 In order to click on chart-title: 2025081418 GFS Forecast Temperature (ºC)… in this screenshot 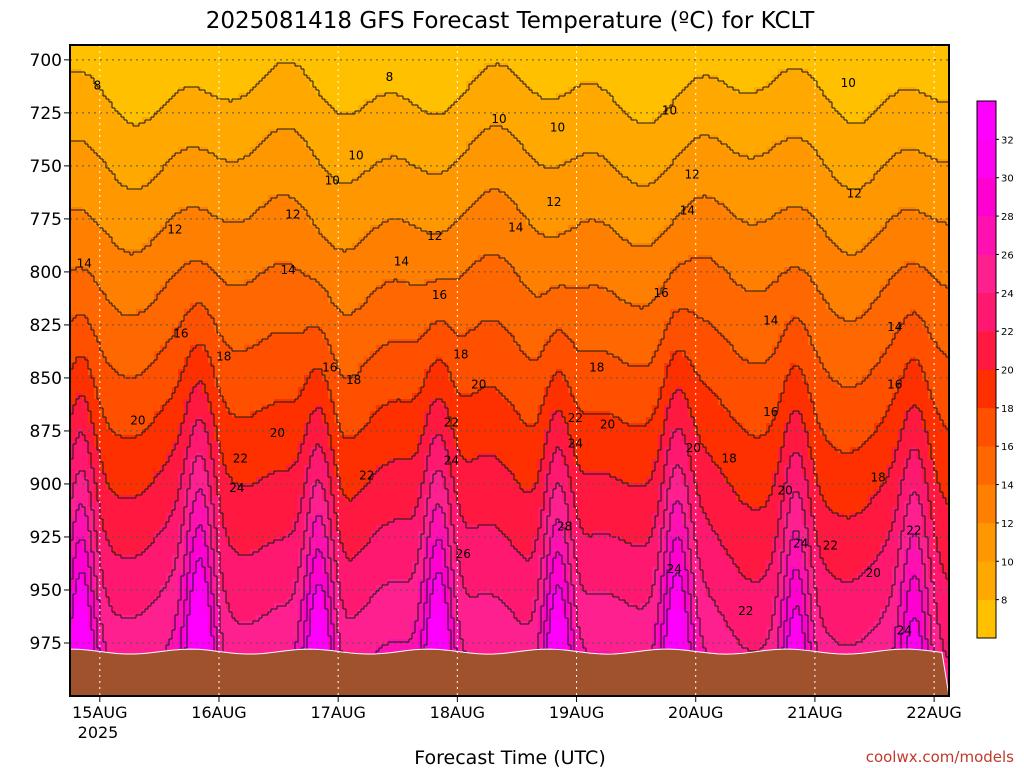, I will do `click(510, 21)`.